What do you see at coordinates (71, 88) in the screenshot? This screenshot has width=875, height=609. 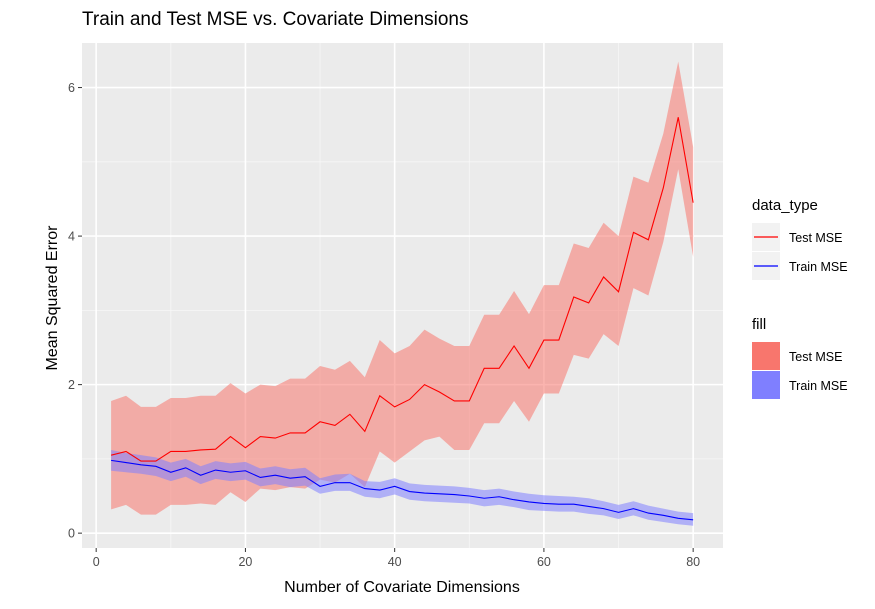 I see `y-tick-label: 6` at bounding box center [71, 88].